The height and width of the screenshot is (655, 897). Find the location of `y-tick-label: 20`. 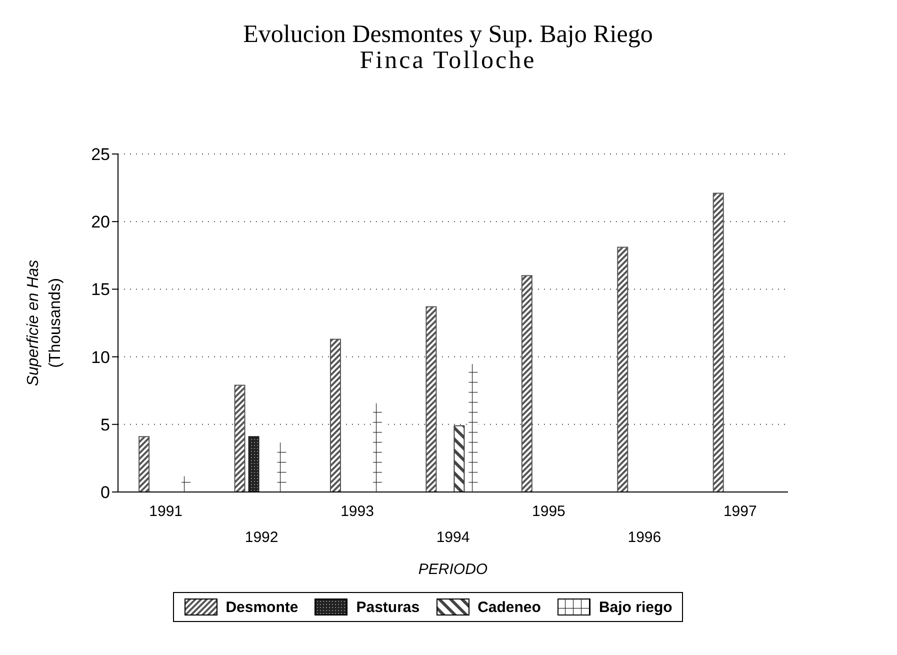

y-tick-label: 20 is located at coordinates (100, 222).